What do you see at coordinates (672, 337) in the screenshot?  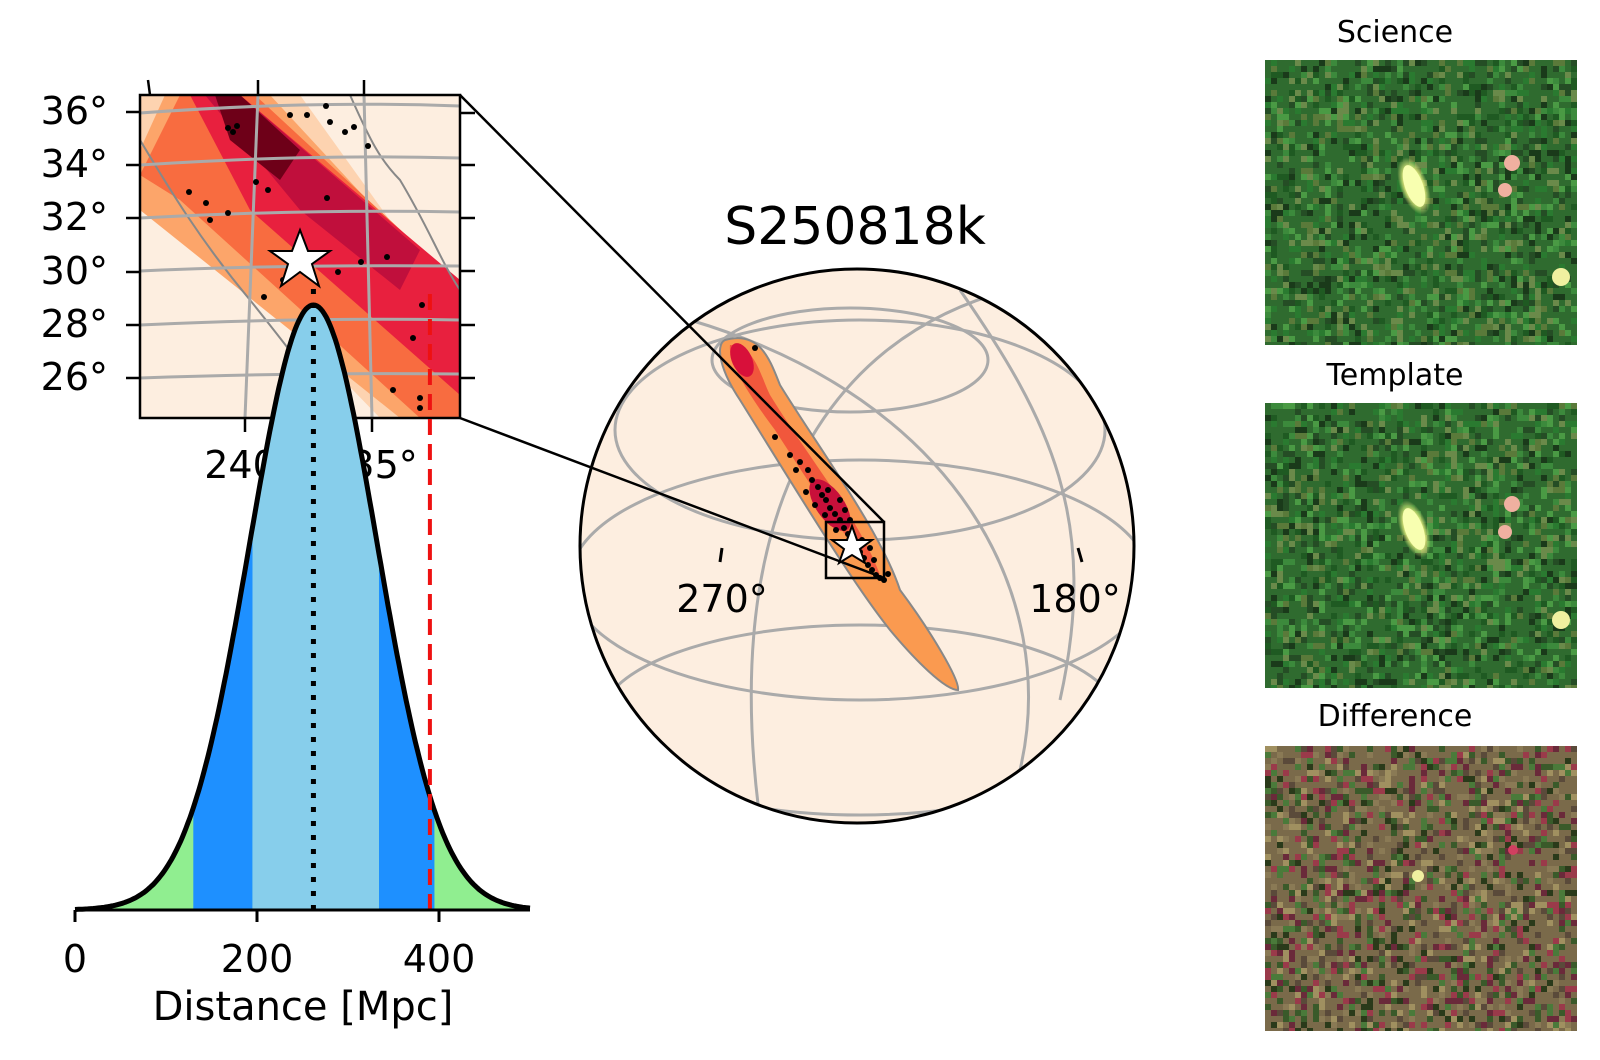 I see `zoom-connectors` at bounding box center [672, 337].